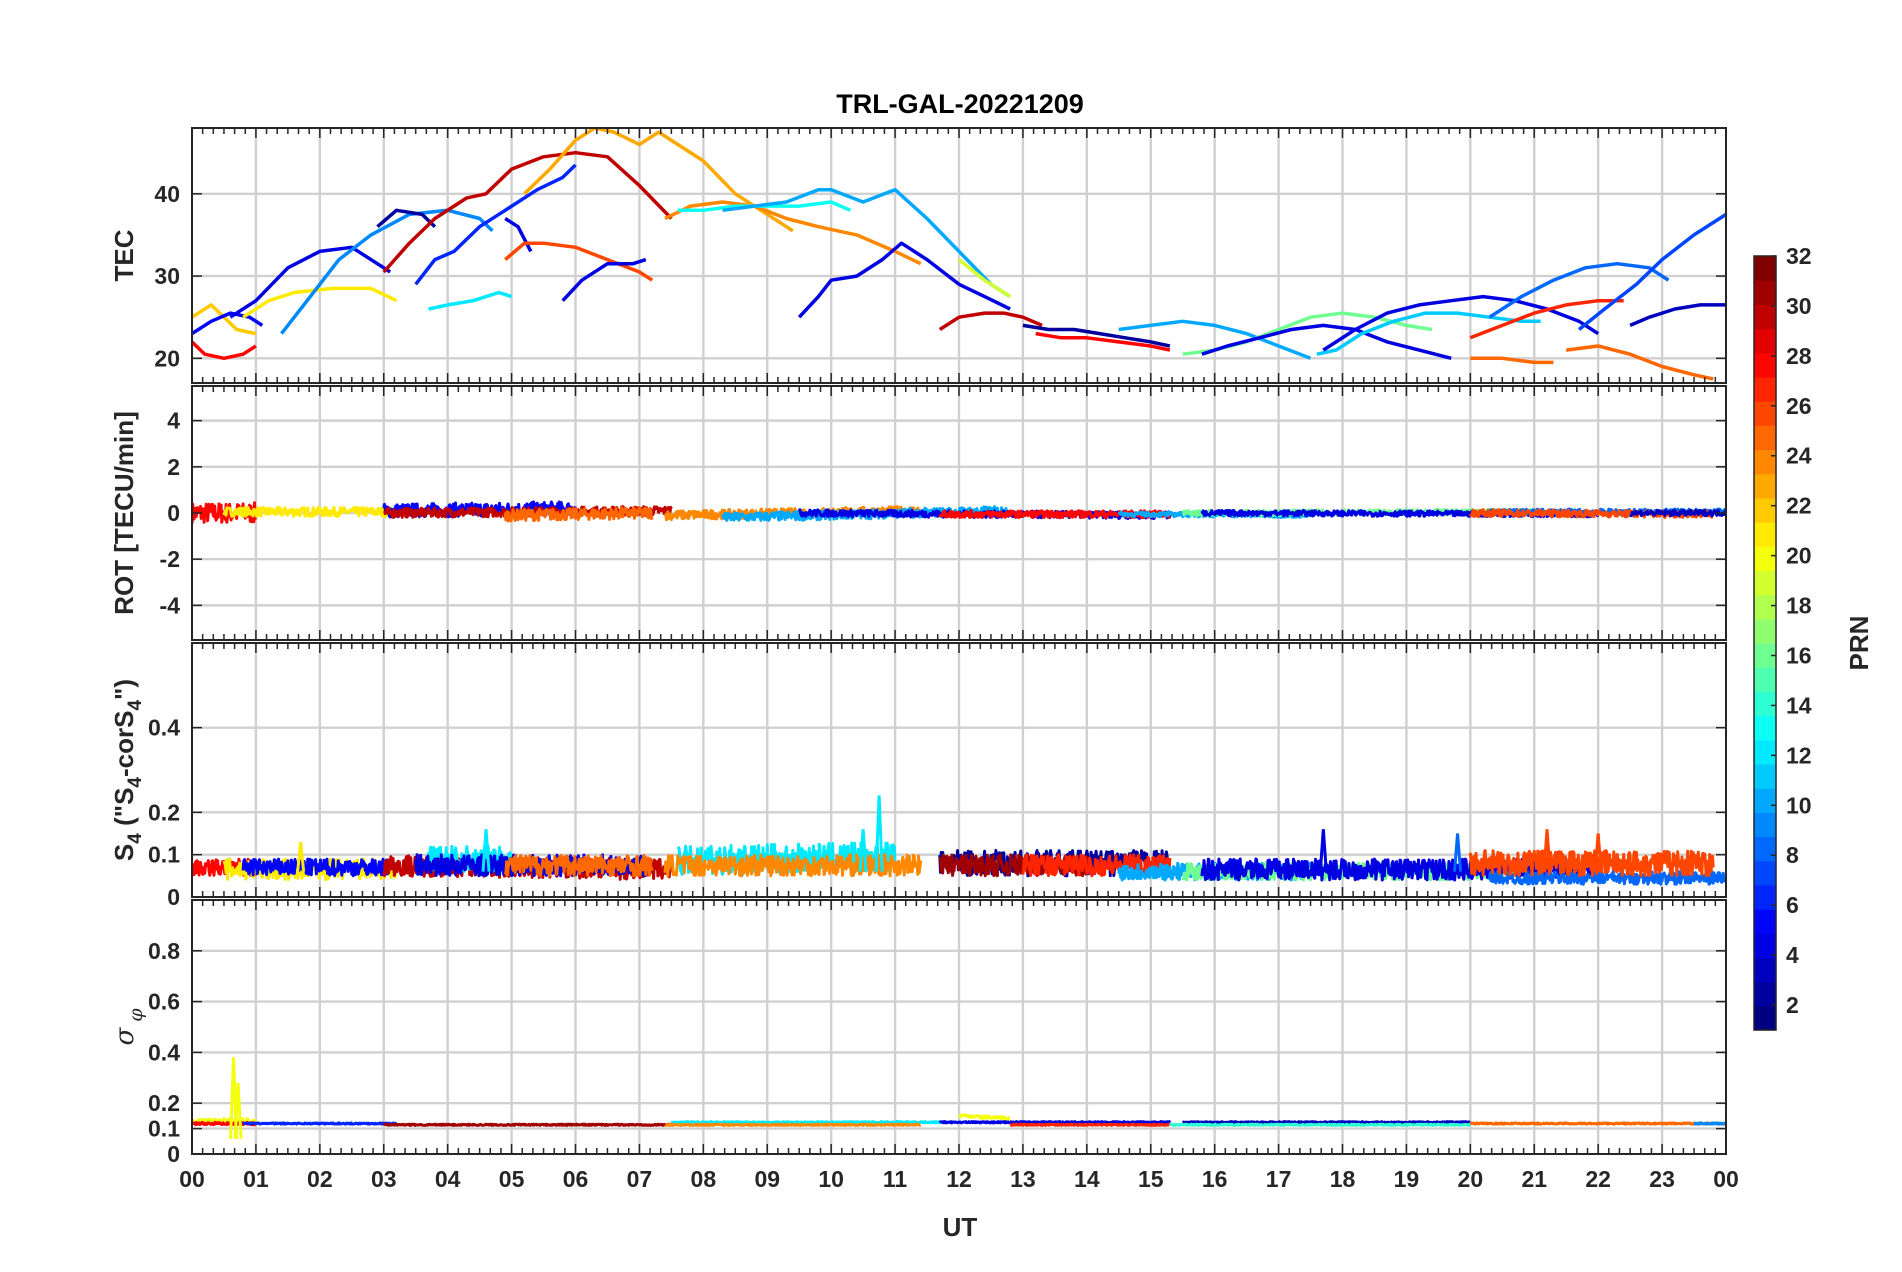  I want to click on x-axis-label: UT, so click(960, 1227).